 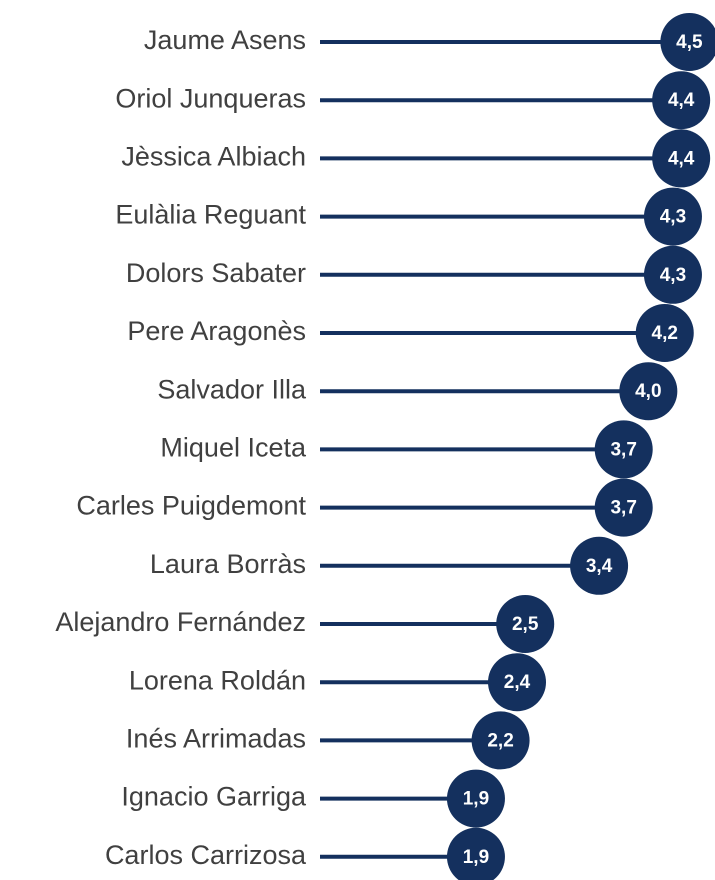 I want to click on value-label: 4,0, so click(x=648, y=391).